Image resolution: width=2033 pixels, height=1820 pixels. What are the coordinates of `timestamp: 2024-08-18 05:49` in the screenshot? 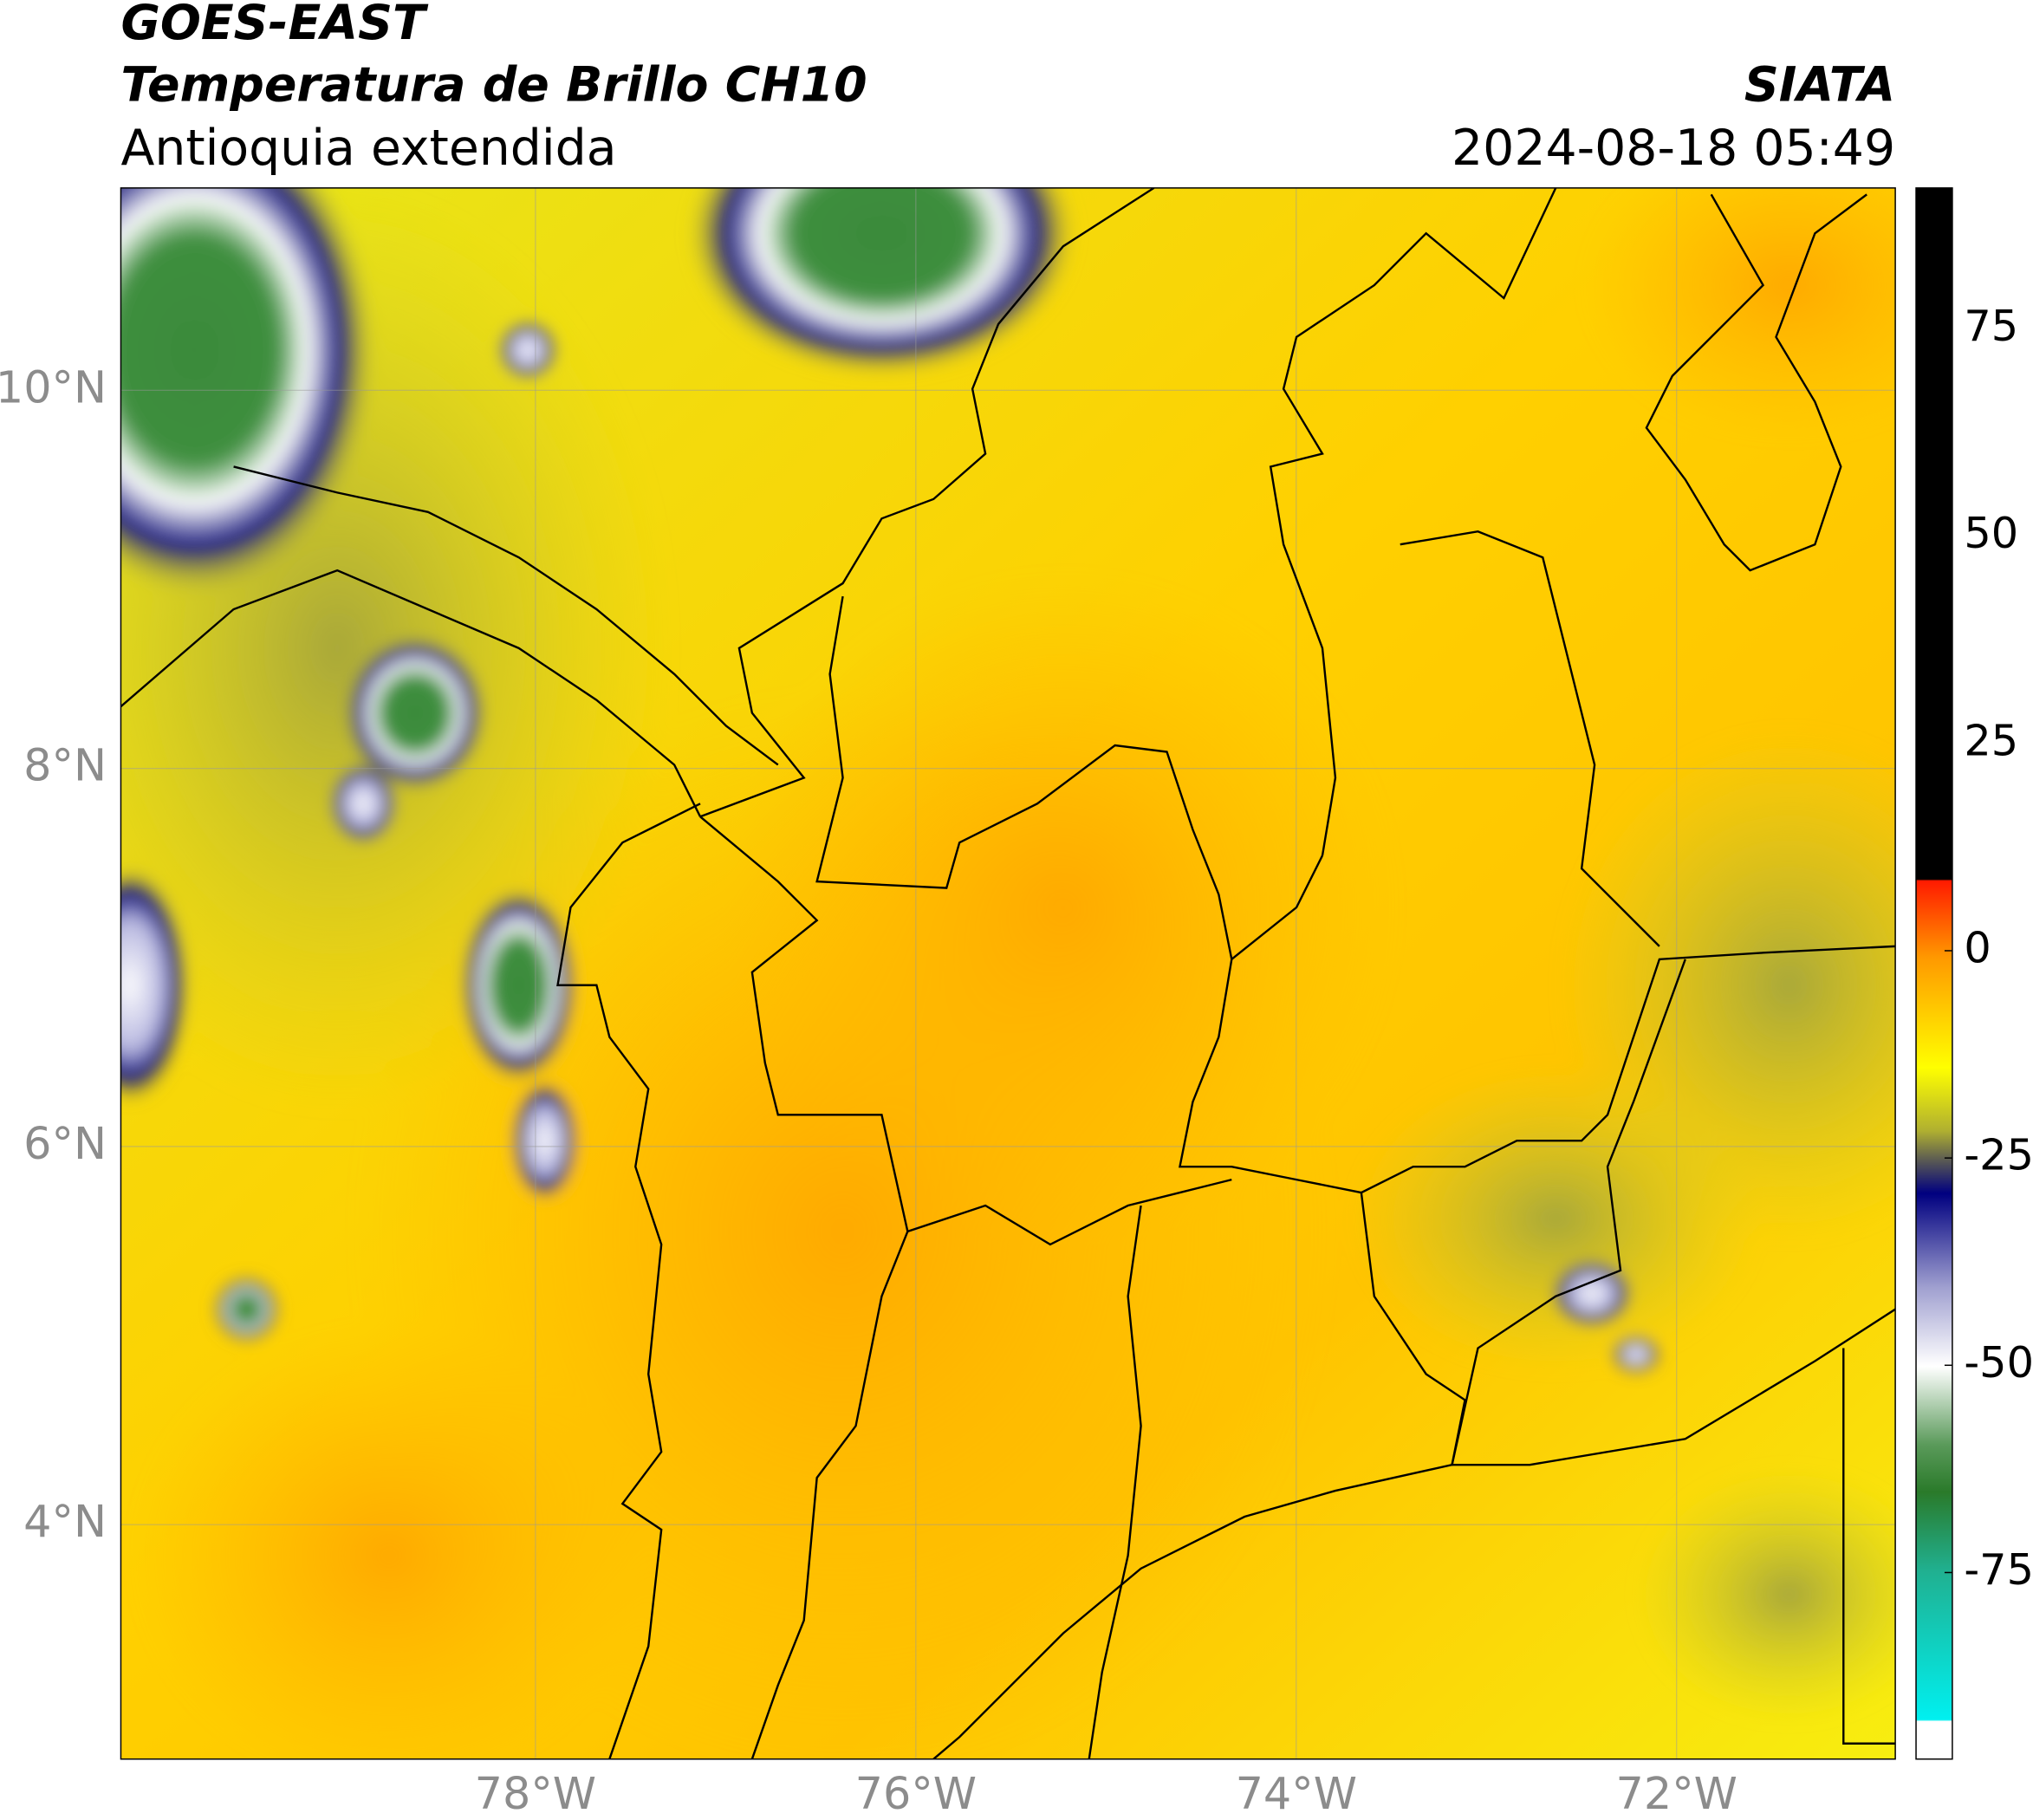 It's located at (1673, 148).